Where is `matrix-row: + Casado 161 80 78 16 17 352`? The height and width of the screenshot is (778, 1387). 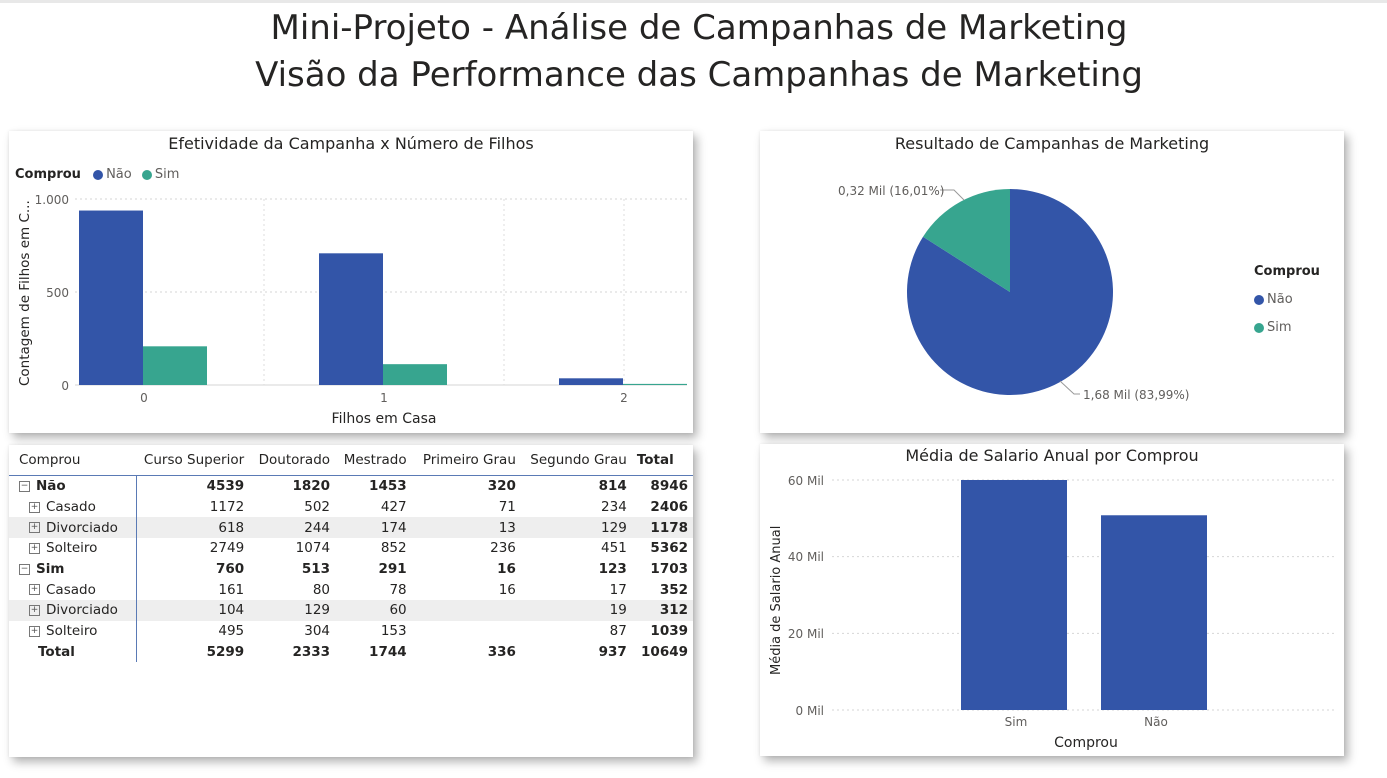
matrix-row: + Casado 161 80 78 16 17 352 is located at coordinates (351, 590).